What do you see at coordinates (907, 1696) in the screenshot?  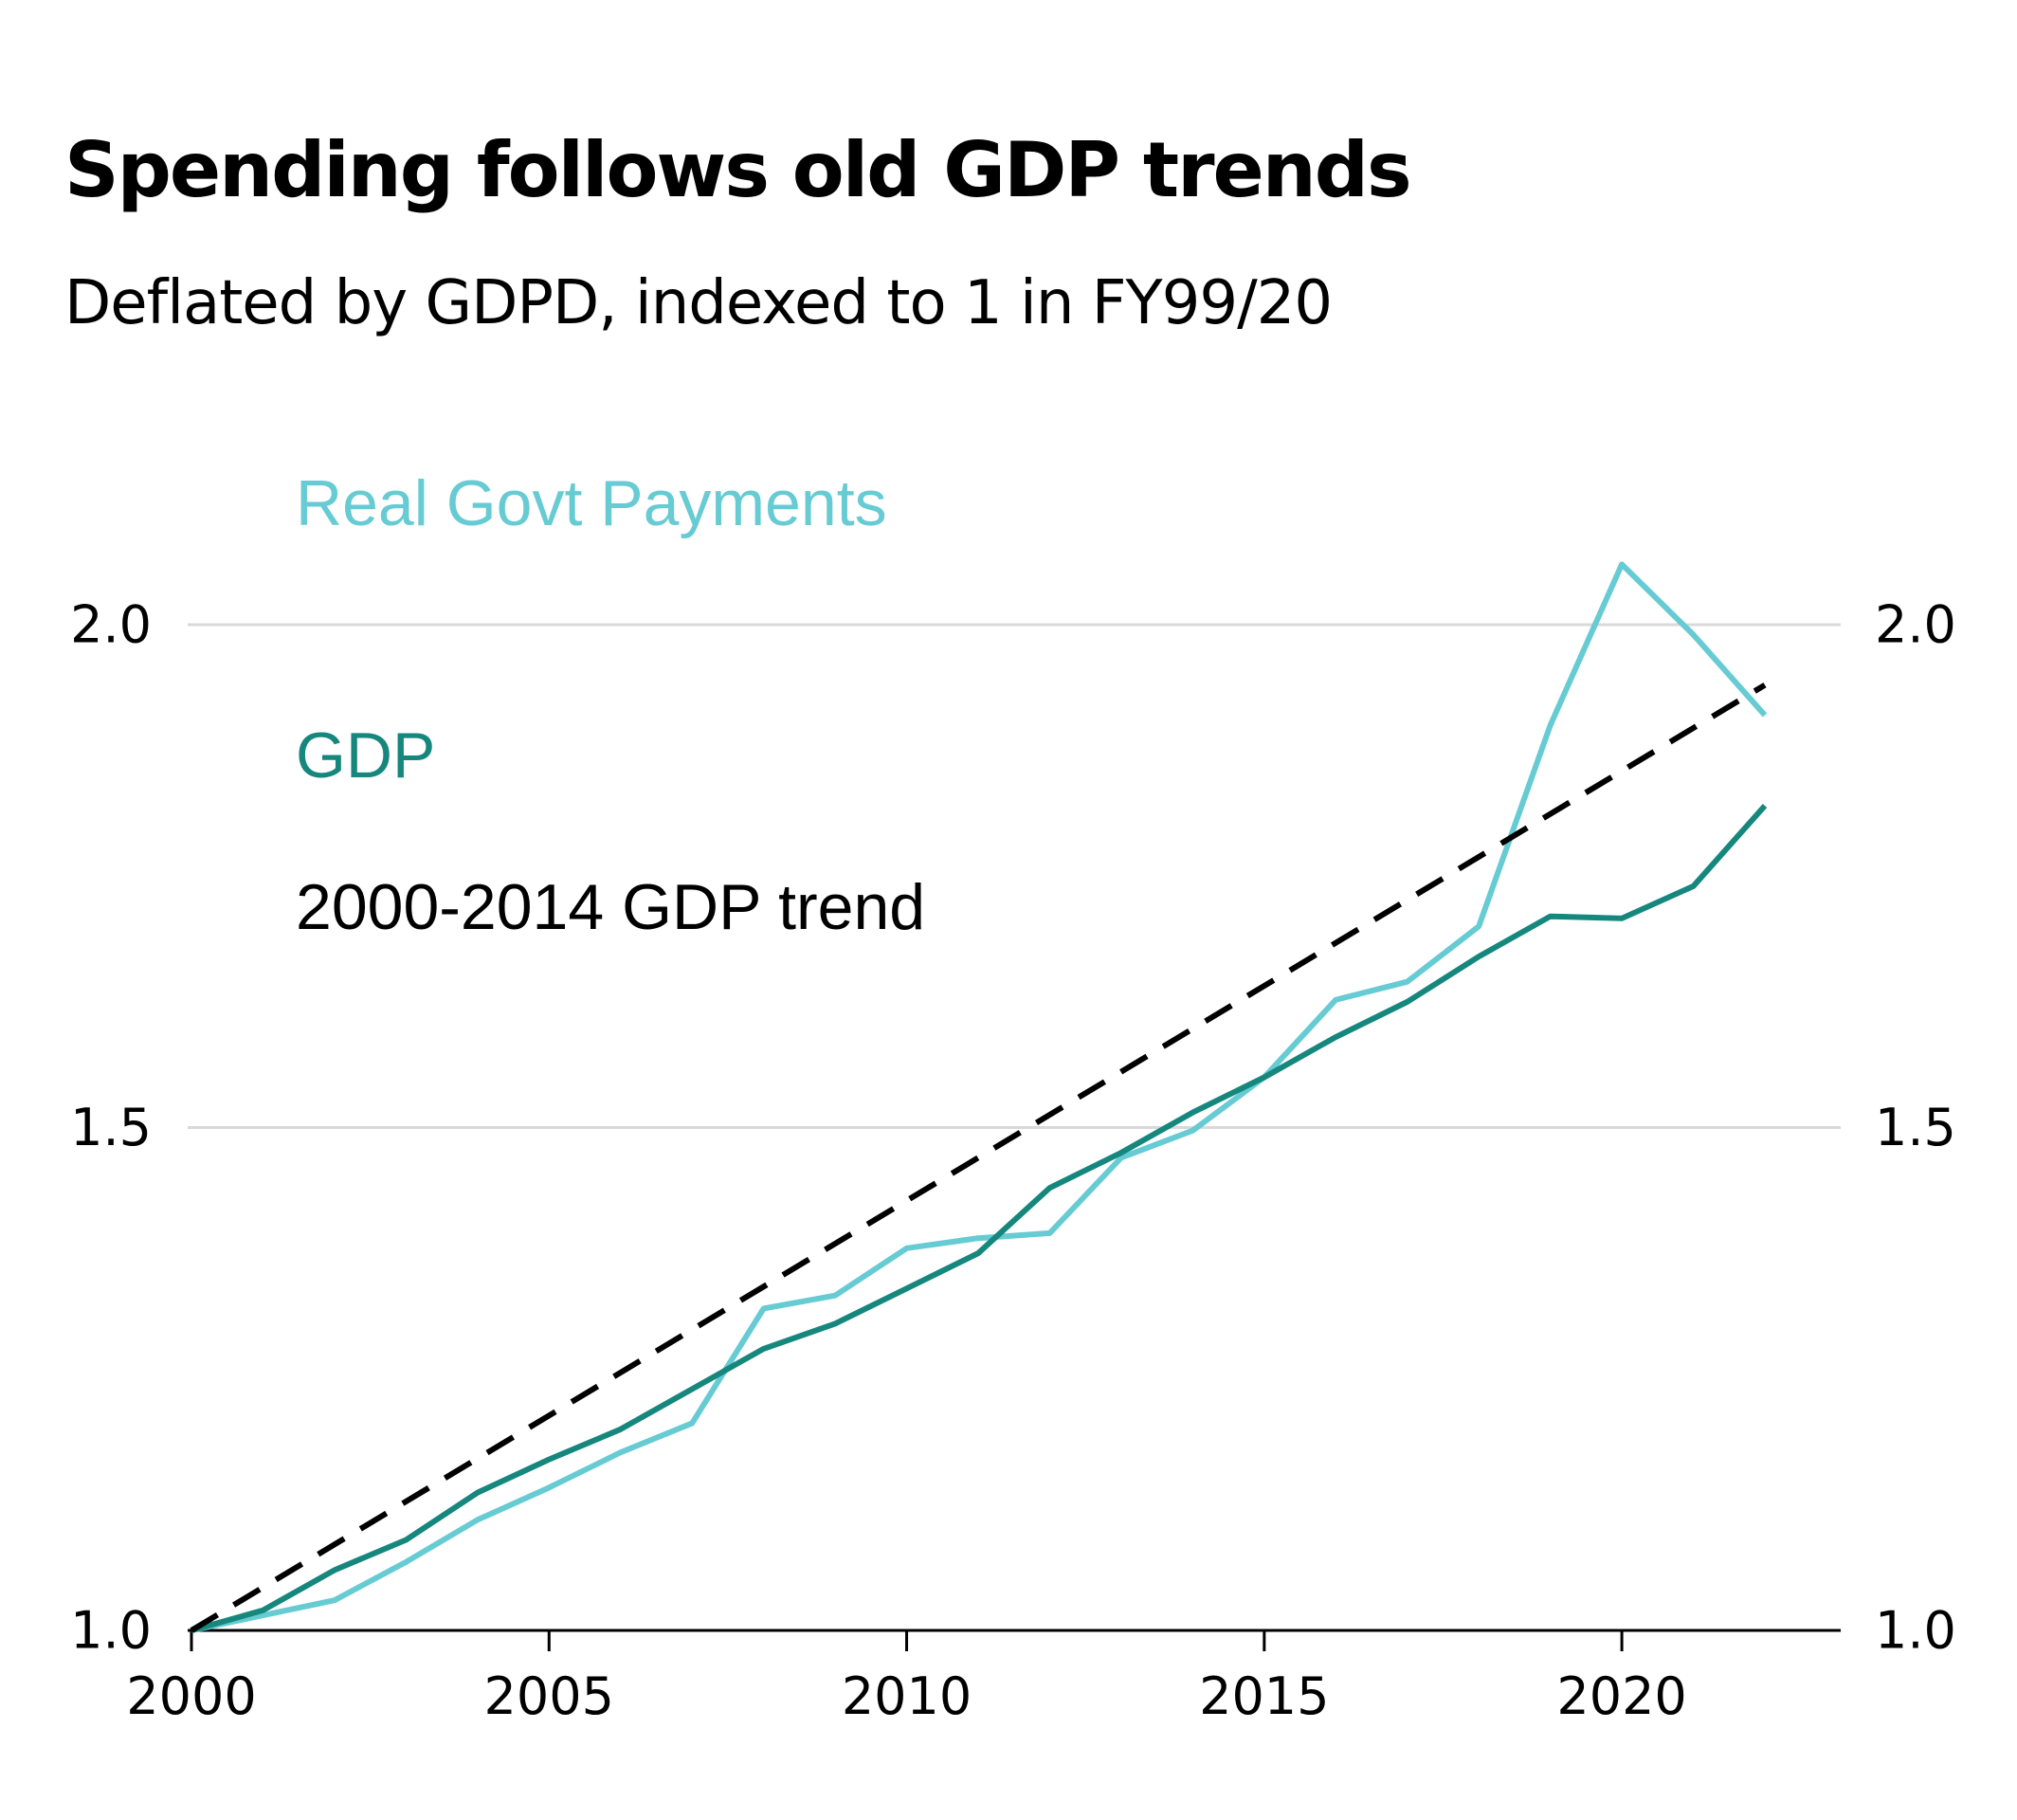 I see `x-tick-label: 2010` at bounding box center [907, 1696].